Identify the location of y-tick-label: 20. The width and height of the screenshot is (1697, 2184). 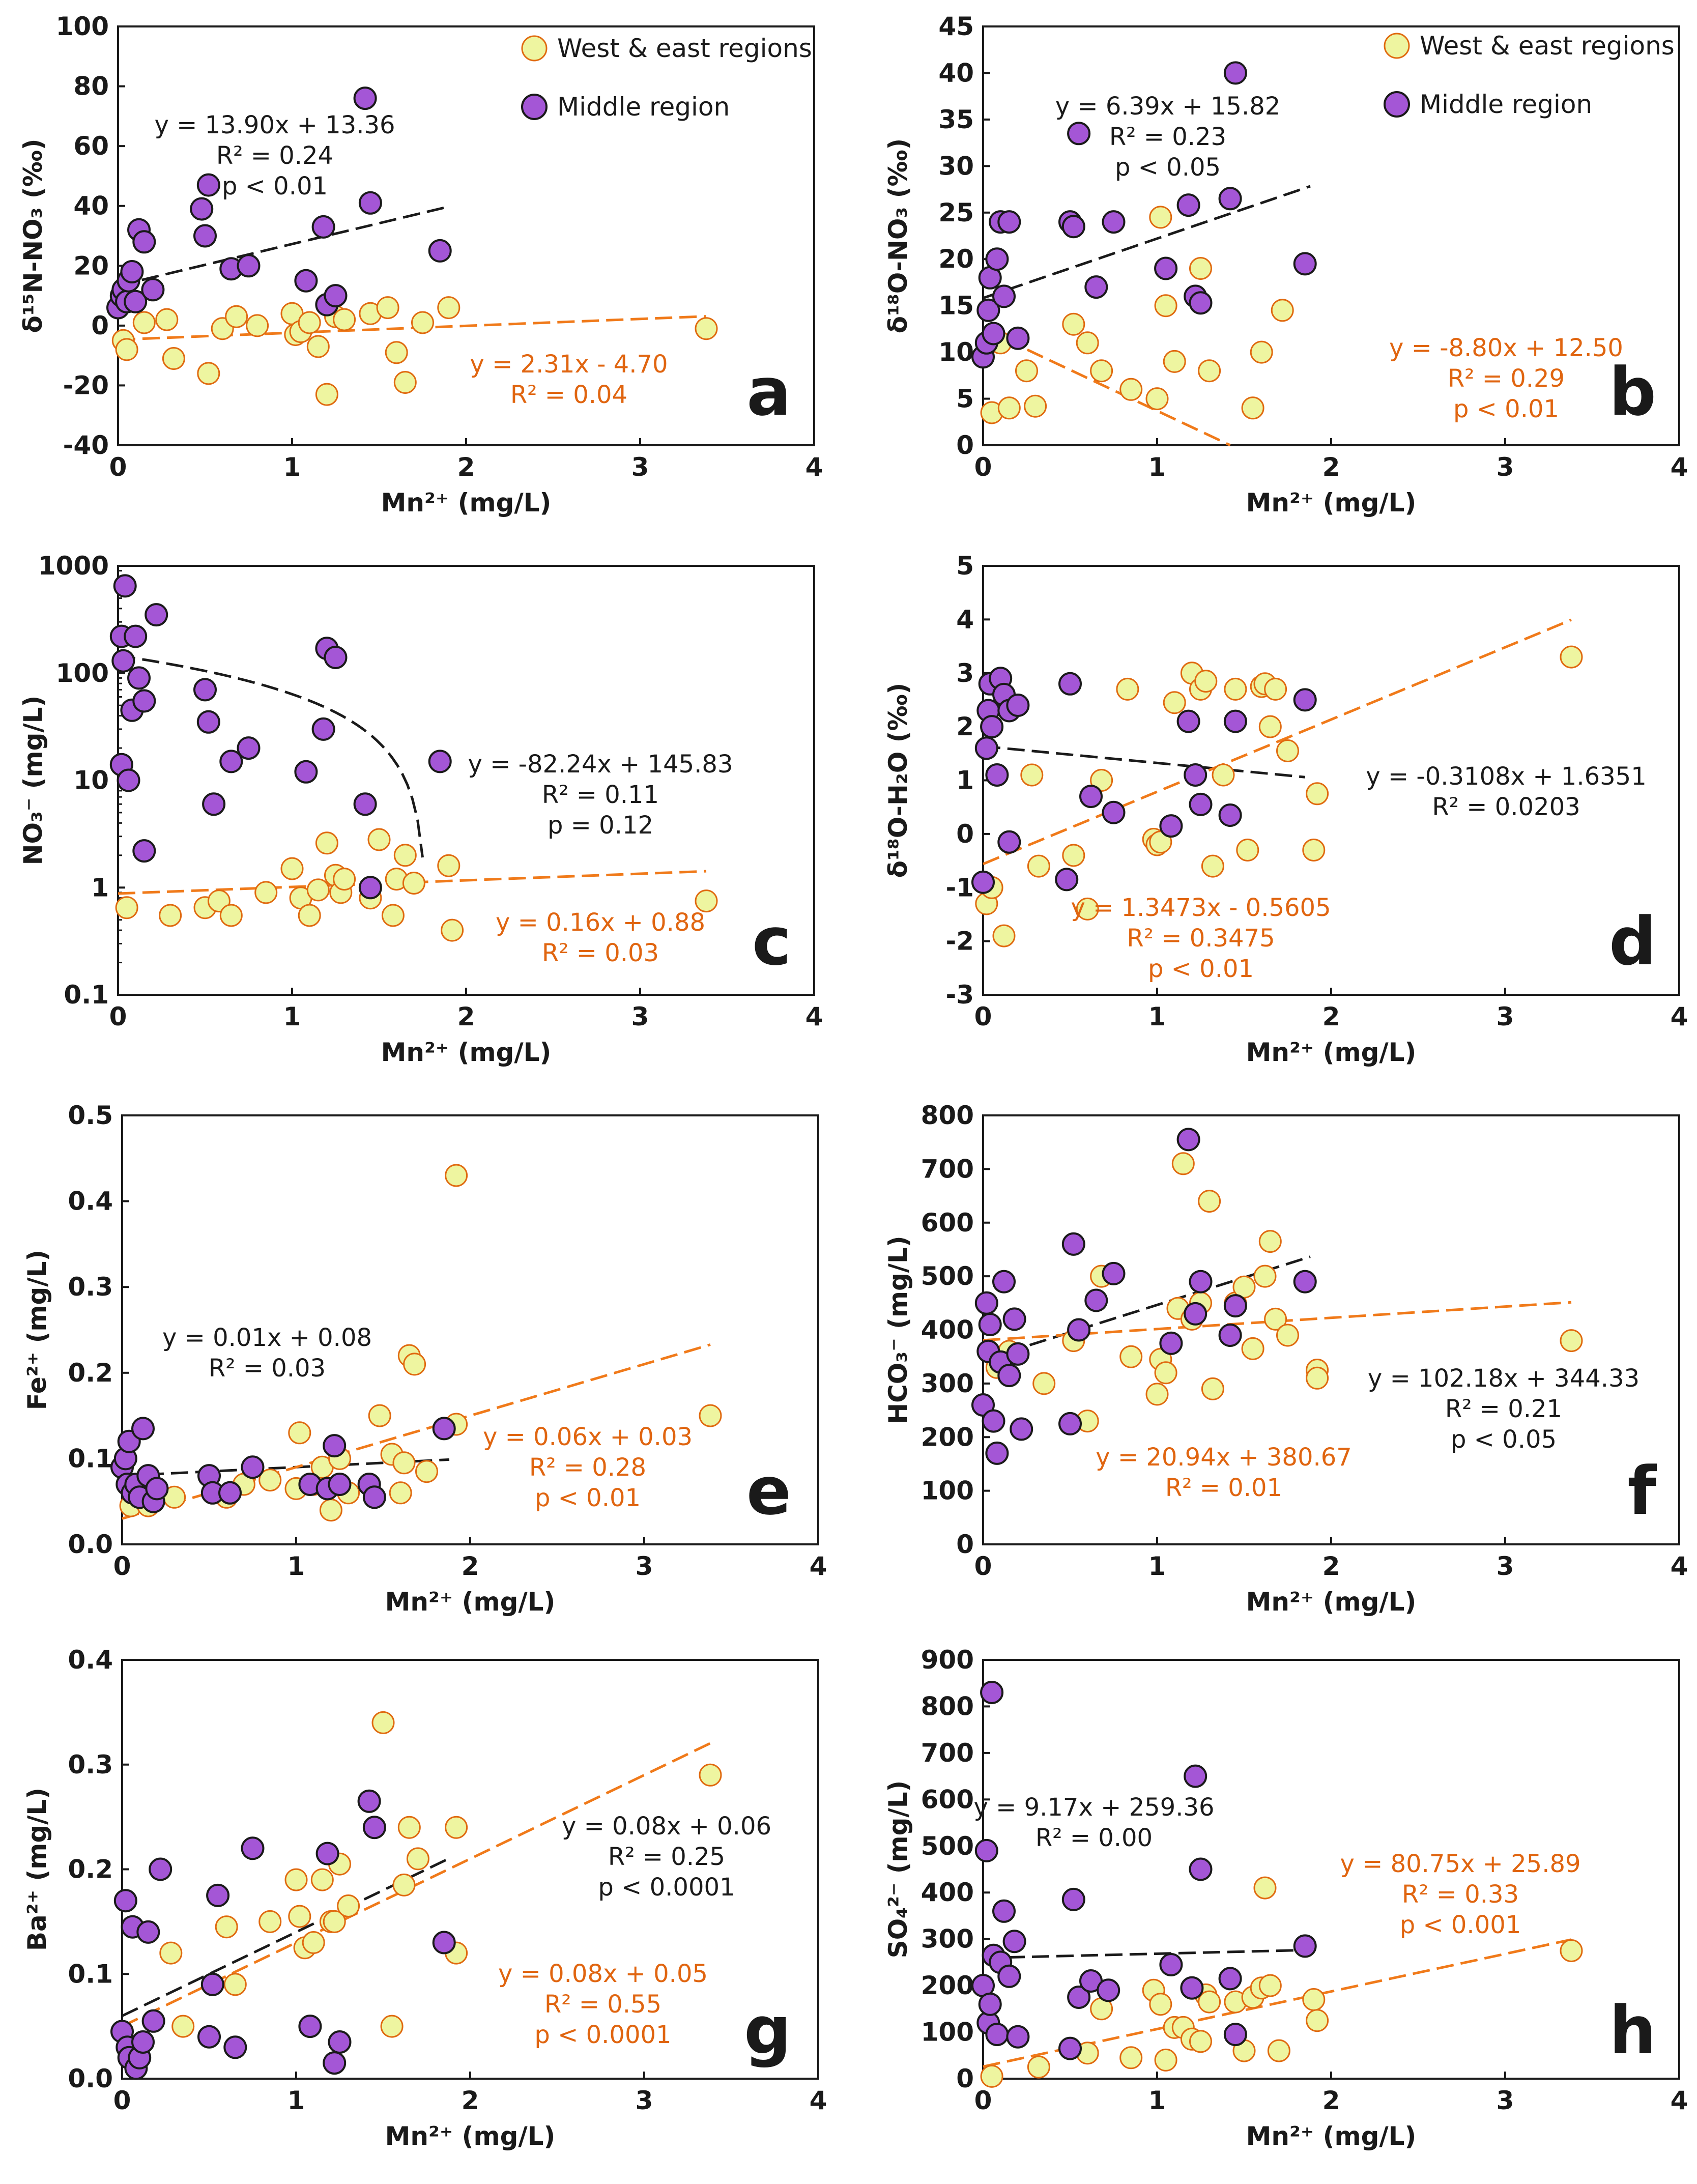
(956, 259).